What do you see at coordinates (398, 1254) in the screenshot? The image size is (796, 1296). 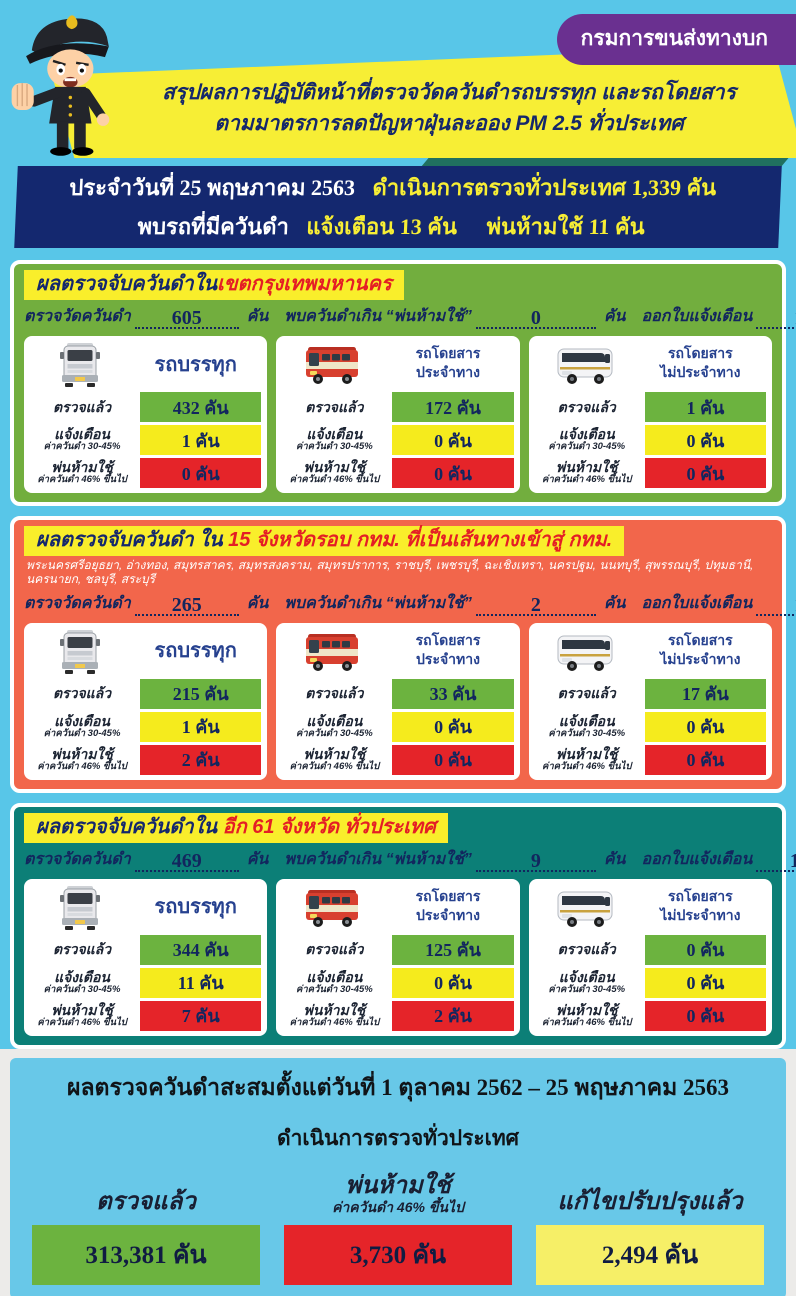 I see `cumulative-banned-value: 3,730 คัน` at bounding box center [398, 1254].